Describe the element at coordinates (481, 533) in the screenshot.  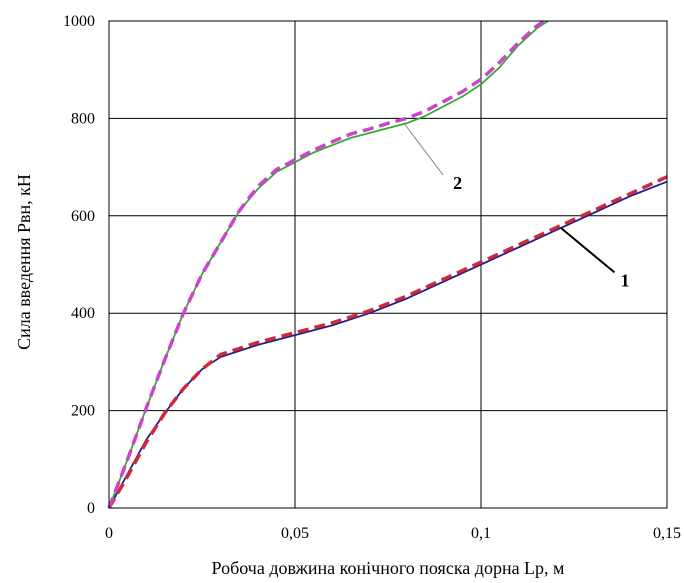
I see `x-tick-label: 0,1` at that location.